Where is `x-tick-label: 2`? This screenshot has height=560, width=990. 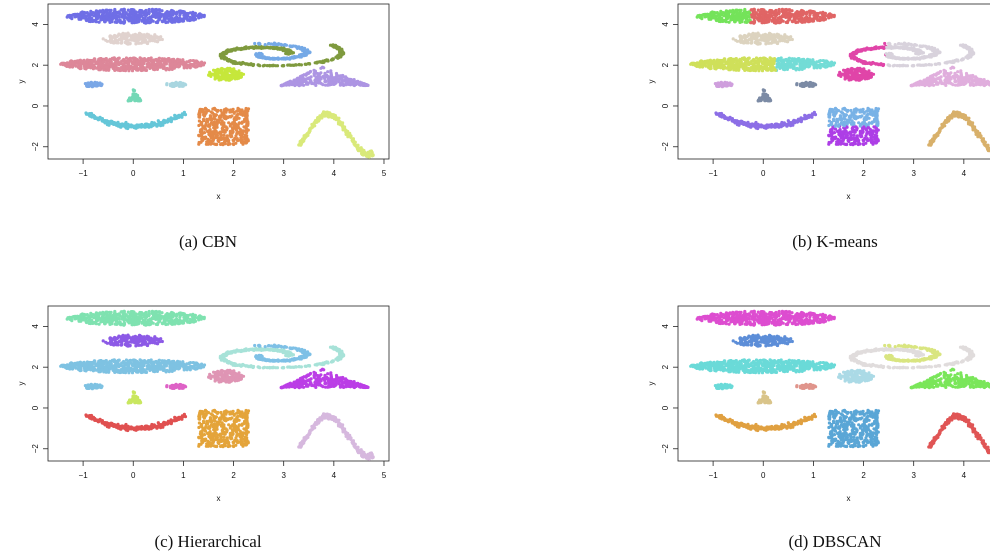 x-tick-label: 2 is located at coordinates (233, 173).